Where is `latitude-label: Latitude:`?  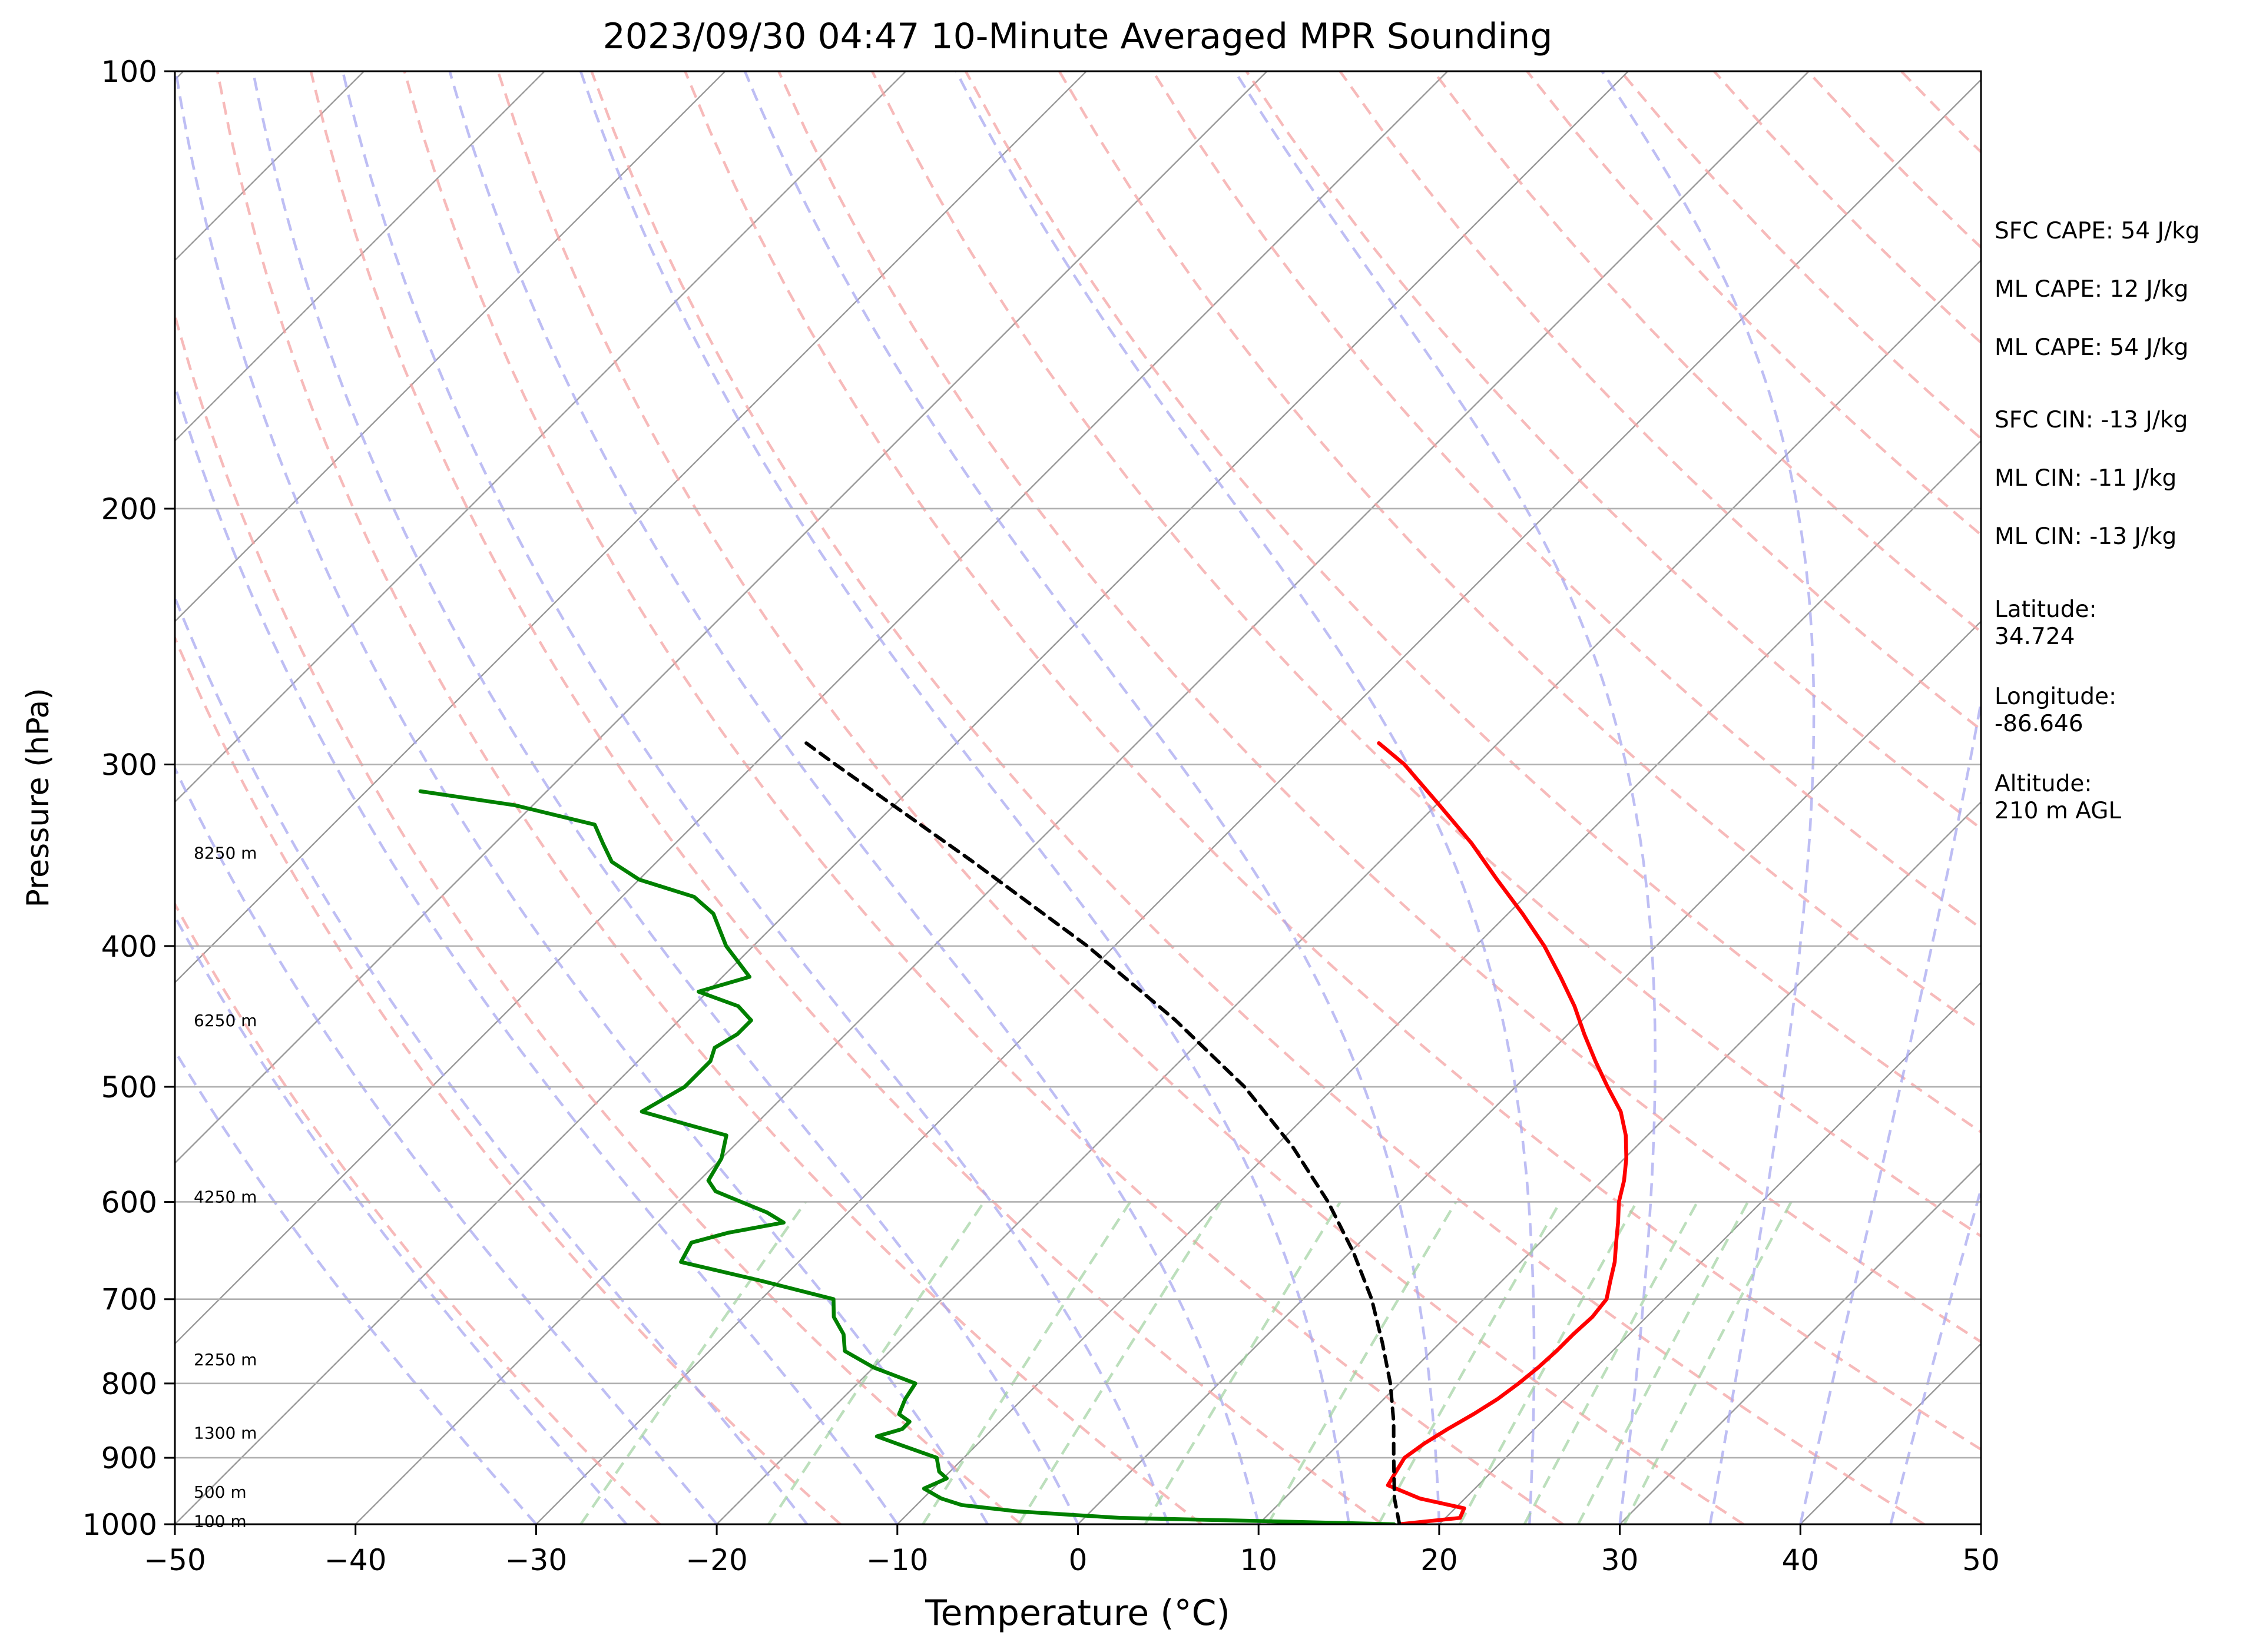 latitude-label: Latitude: is located at coordinates (2046, 609).